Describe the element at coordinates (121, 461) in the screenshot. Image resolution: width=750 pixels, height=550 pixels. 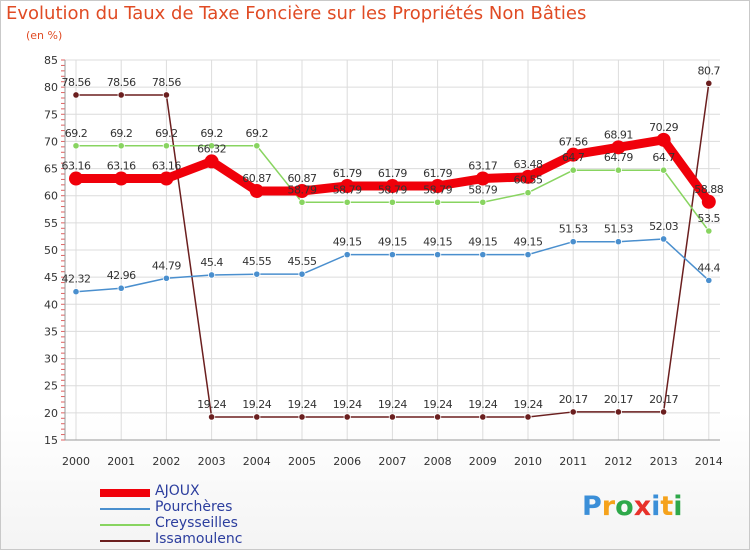
I see `x-tick-label: 2001` at that location.